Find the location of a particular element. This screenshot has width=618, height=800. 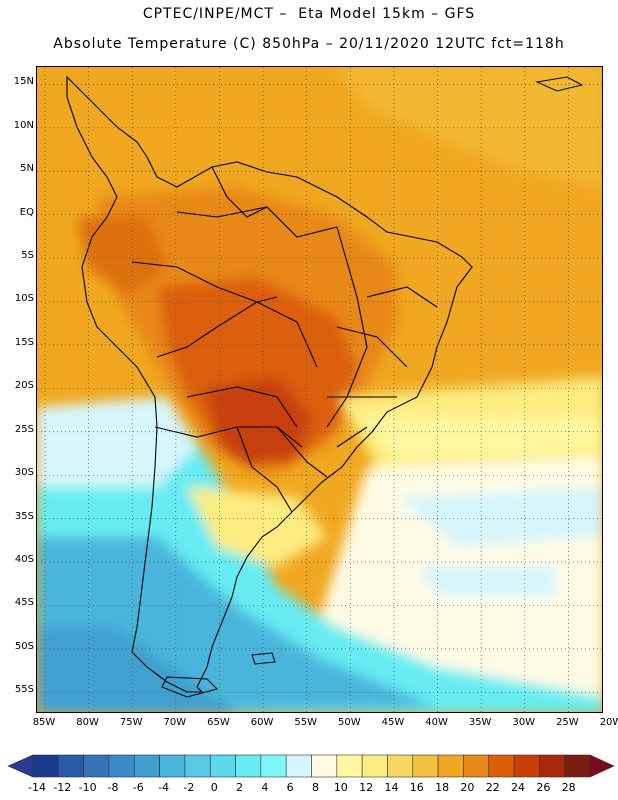

longitude-label: 55W is located at coordinates (305, 722).